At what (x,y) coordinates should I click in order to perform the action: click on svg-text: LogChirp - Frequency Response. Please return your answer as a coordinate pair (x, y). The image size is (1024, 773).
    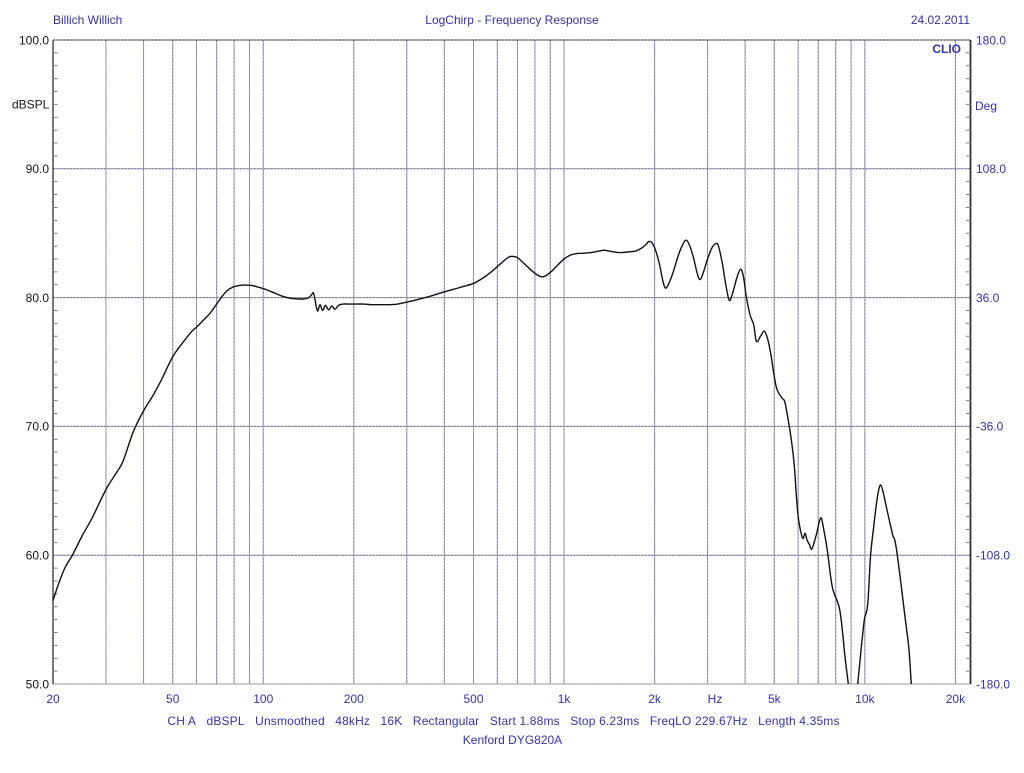
    Looking at the image, I should click on (512, 20).